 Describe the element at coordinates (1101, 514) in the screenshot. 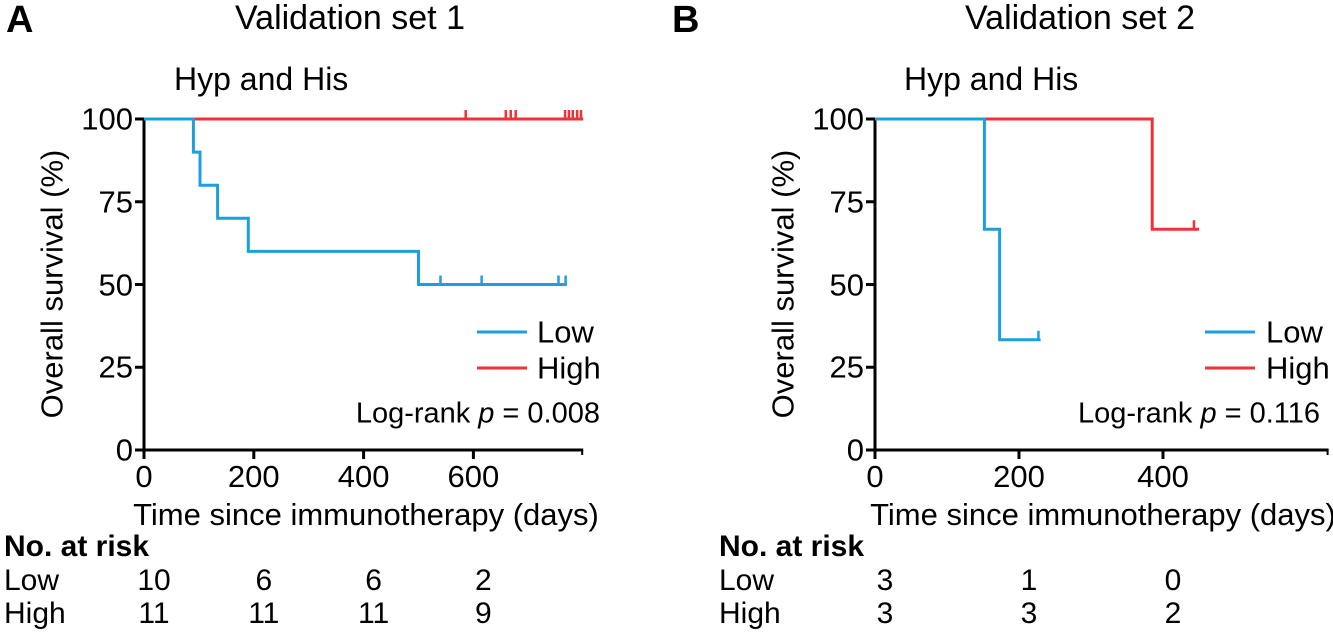

I see `panel-b-x-axis-title: Time since immunotherapy (days)` at that location.